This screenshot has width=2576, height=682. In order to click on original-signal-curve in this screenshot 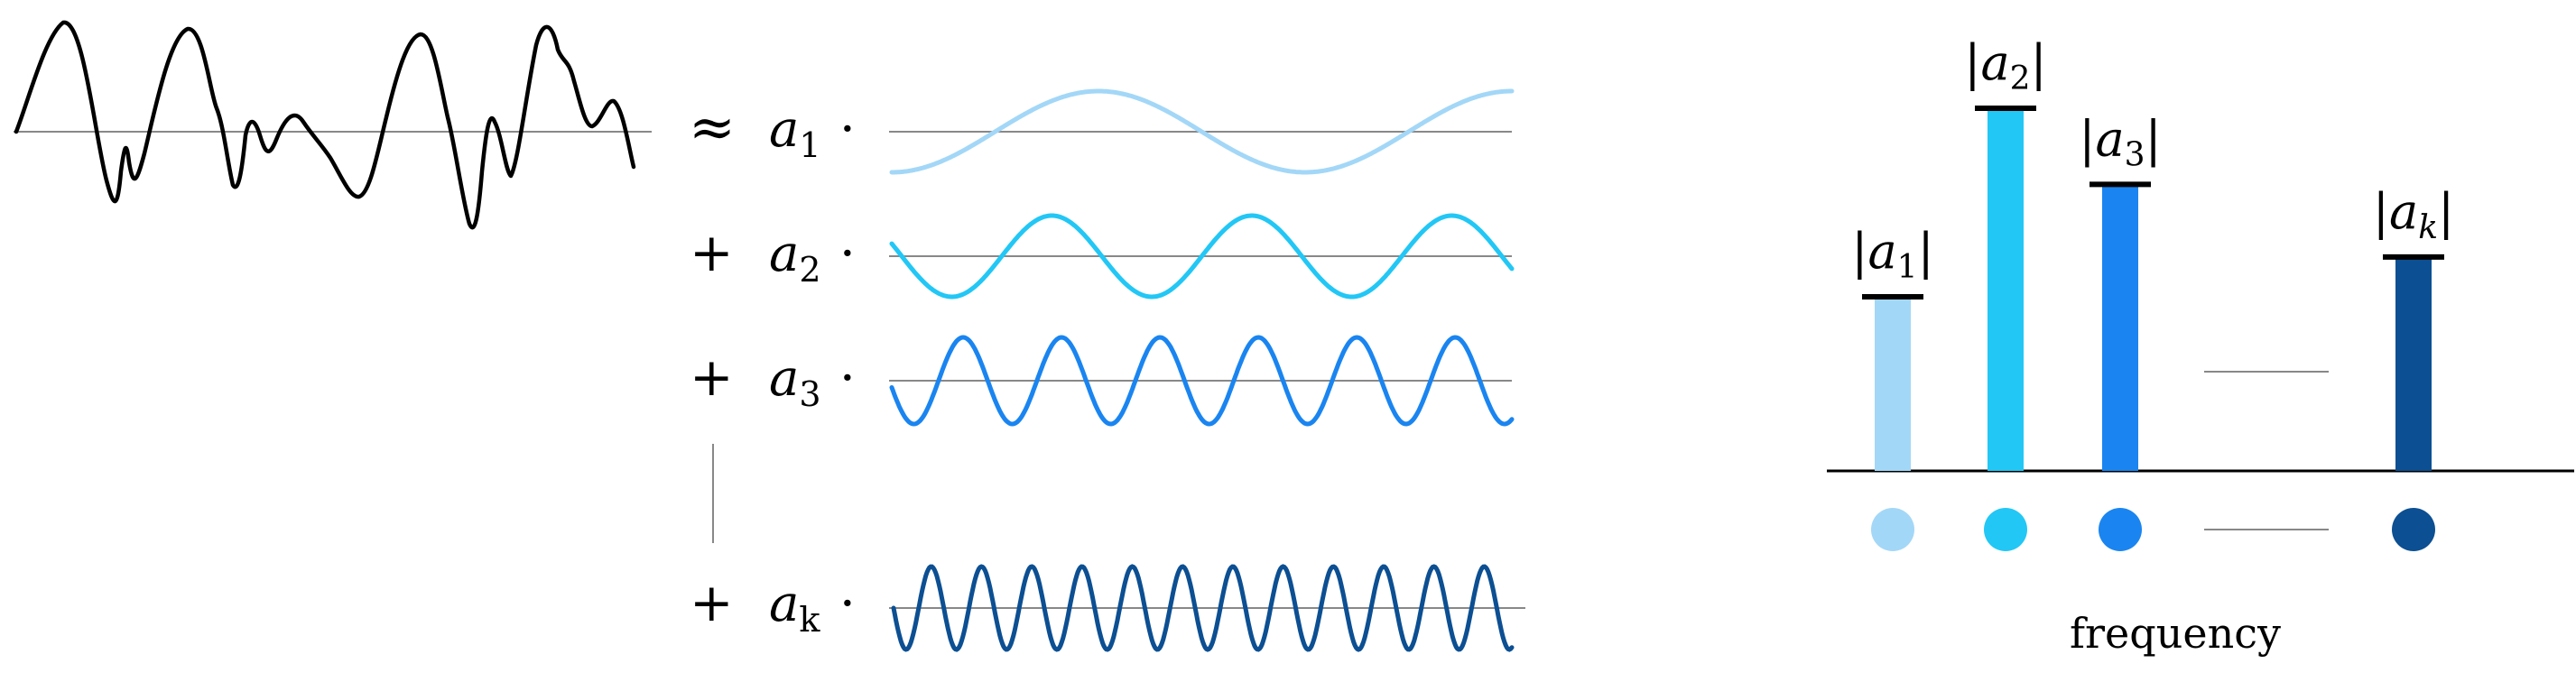, I will do `click(325, 125)`.